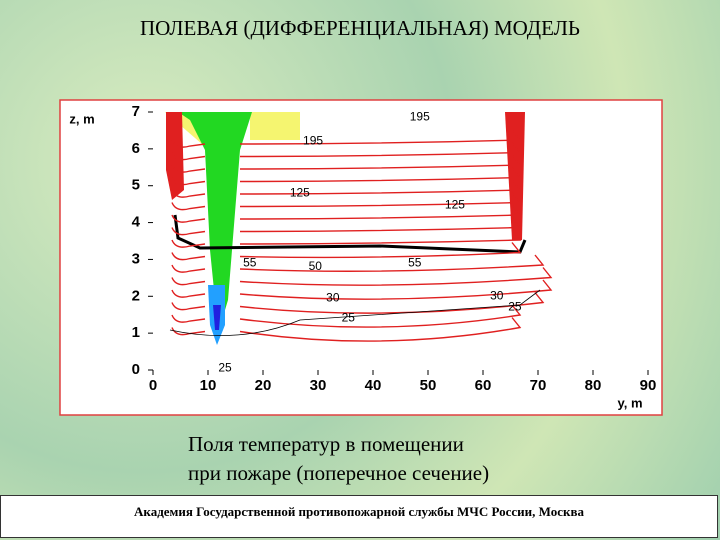 The image size is (720, 540). I want to click on y-tick-label: 7, so click(136, 111).